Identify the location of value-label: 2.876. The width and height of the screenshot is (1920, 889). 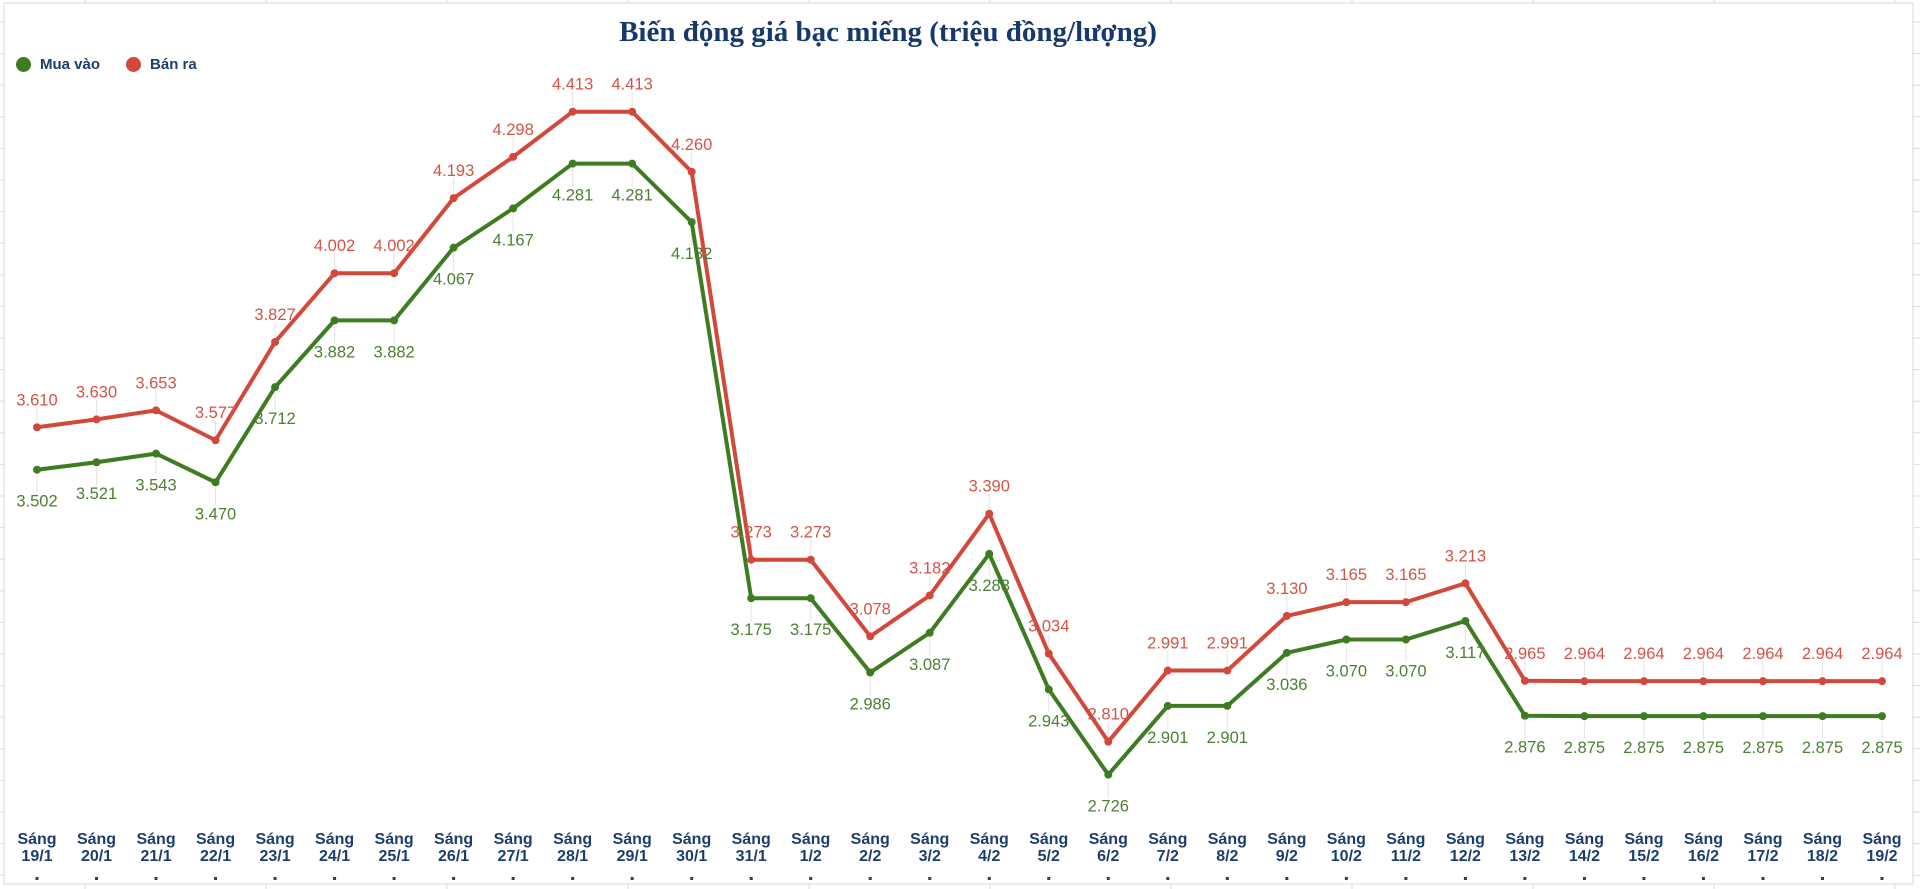
(1524, 748).